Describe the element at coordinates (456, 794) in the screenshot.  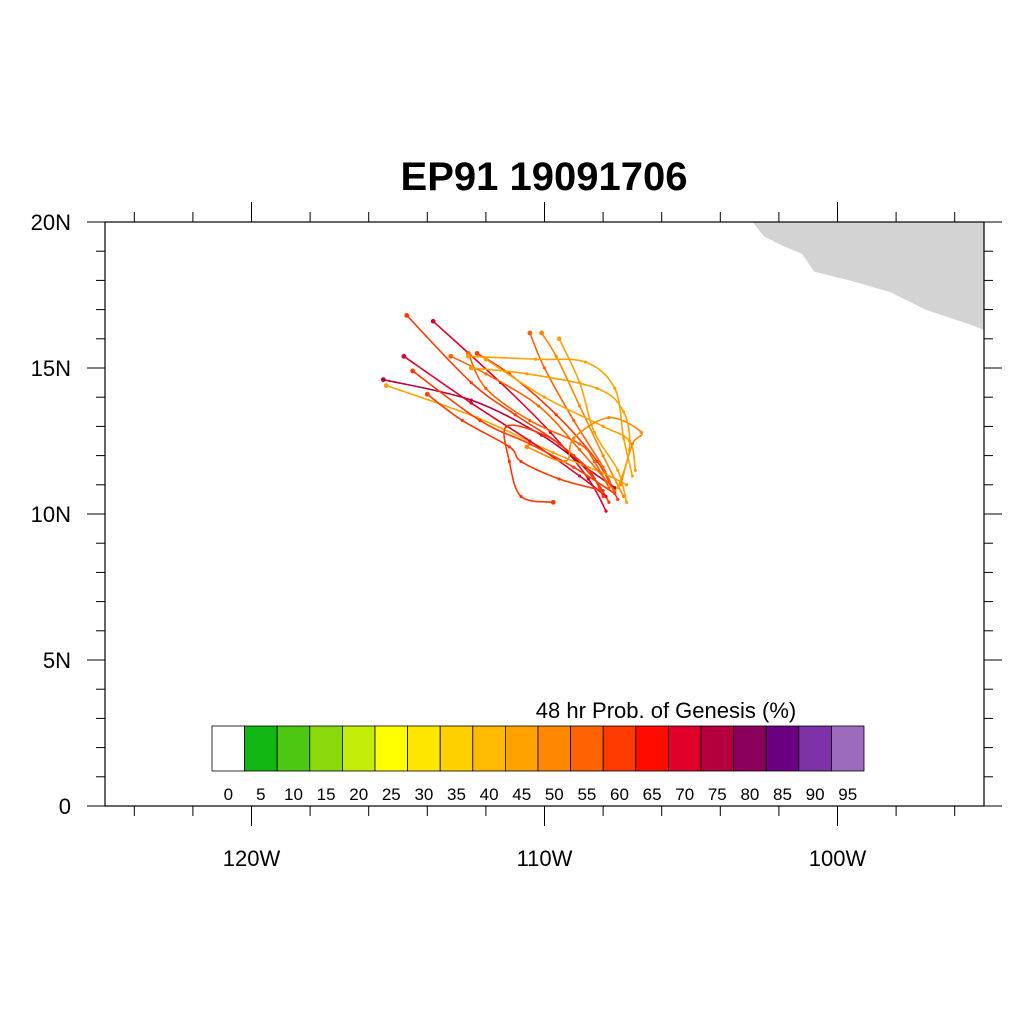
I see `colorbar-level: 35` at that location.